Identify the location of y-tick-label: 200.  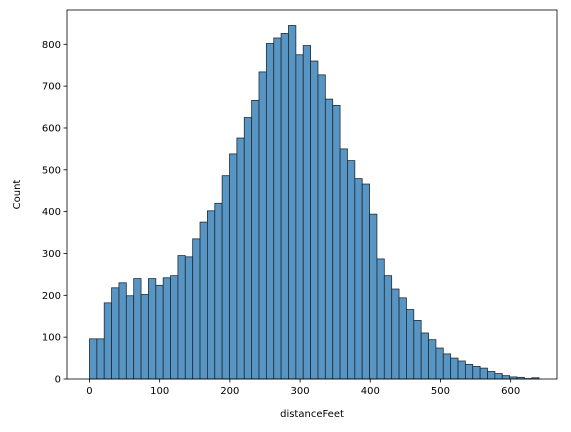
(51, 296).